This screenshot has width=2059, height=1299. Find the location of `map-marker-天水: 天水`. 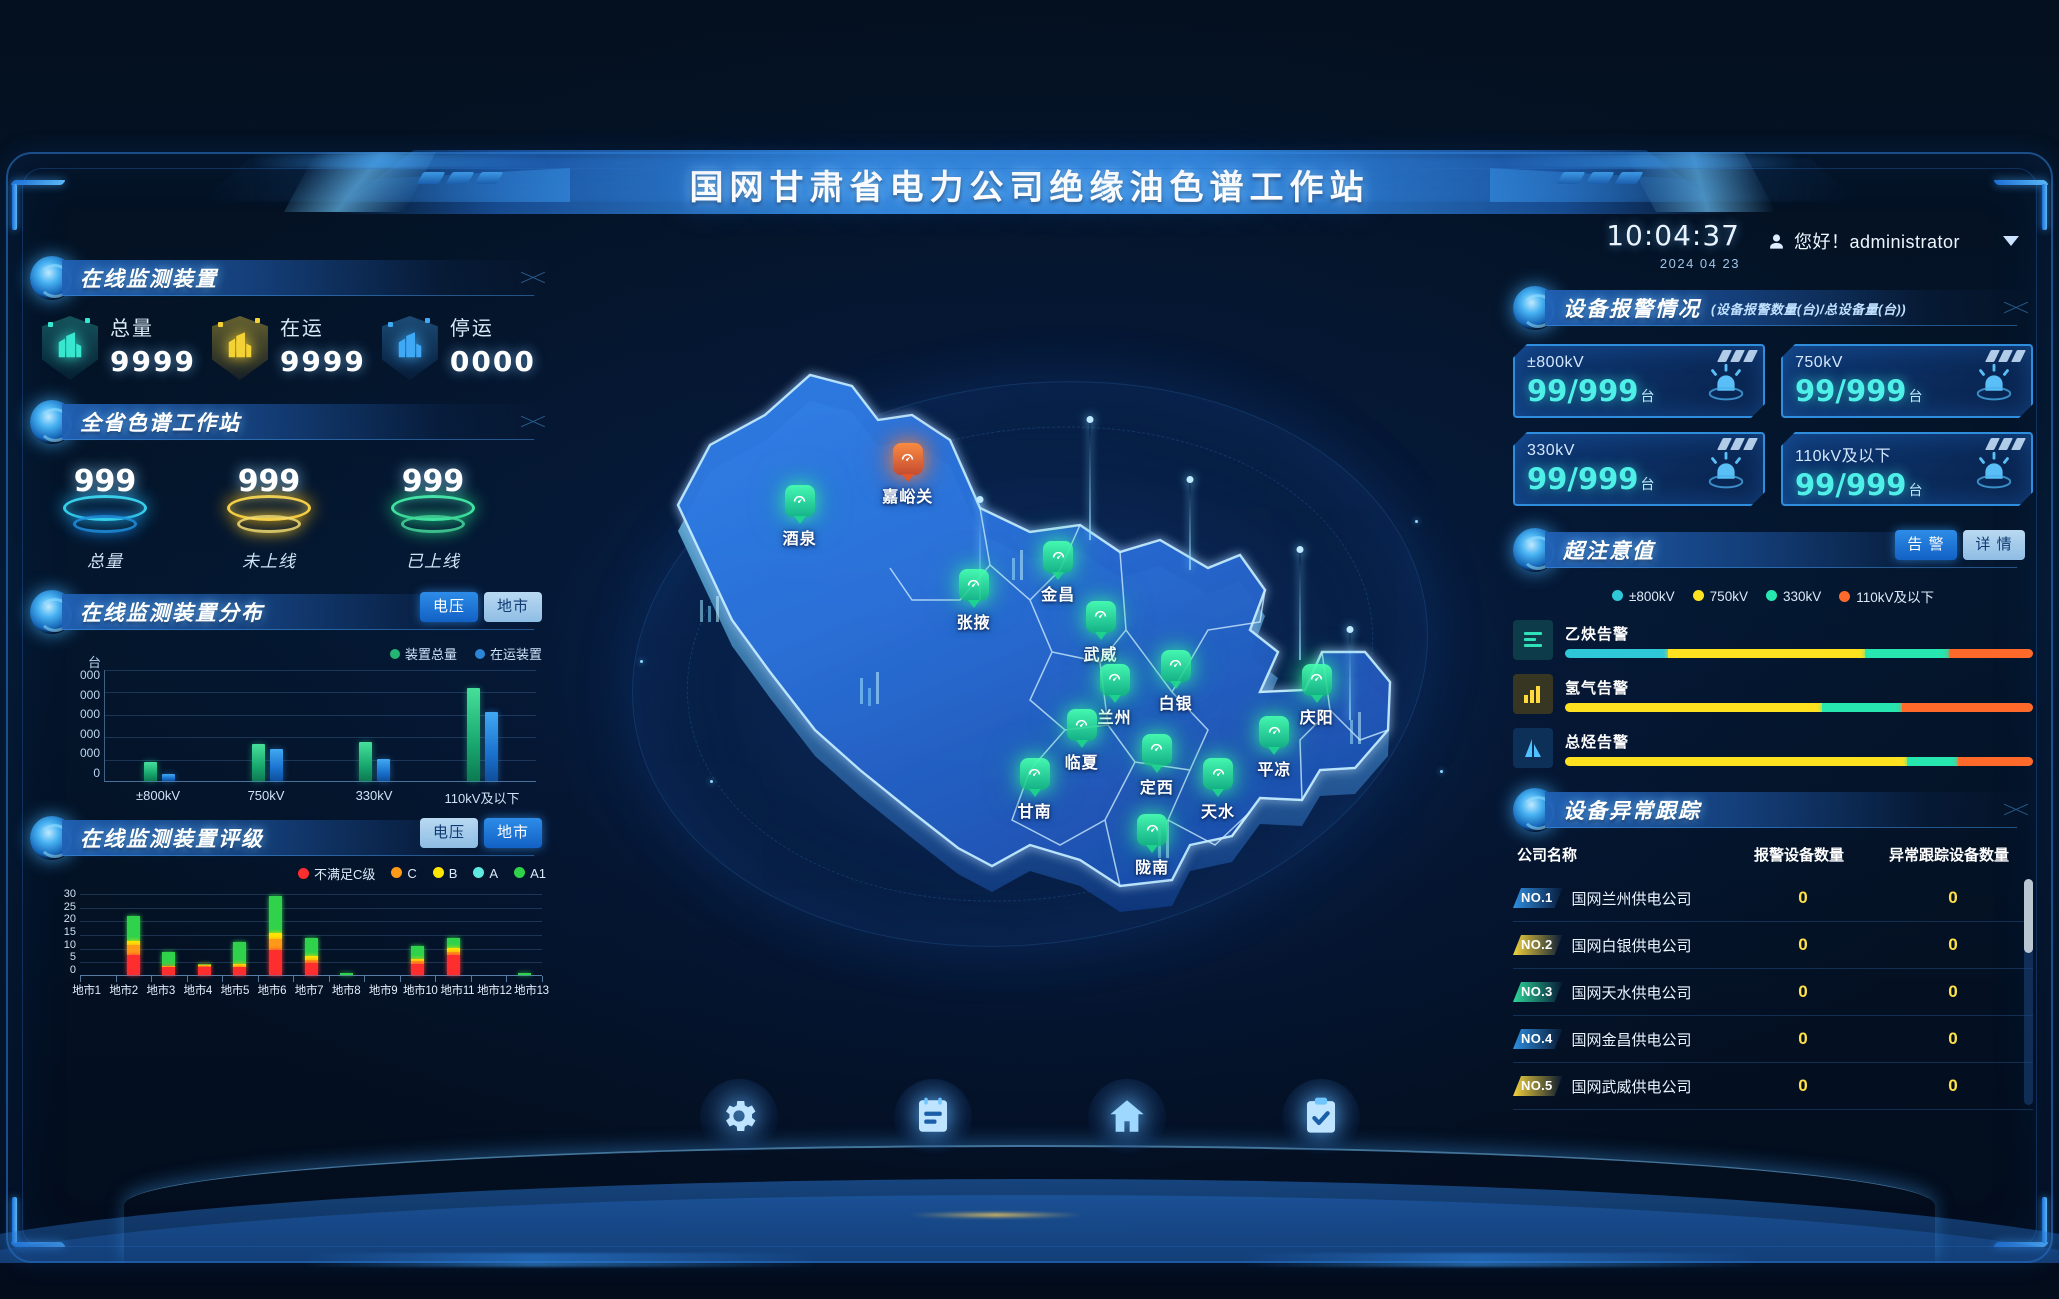

map-marker-天水: 天水 is located at coordinates (1217, 789).